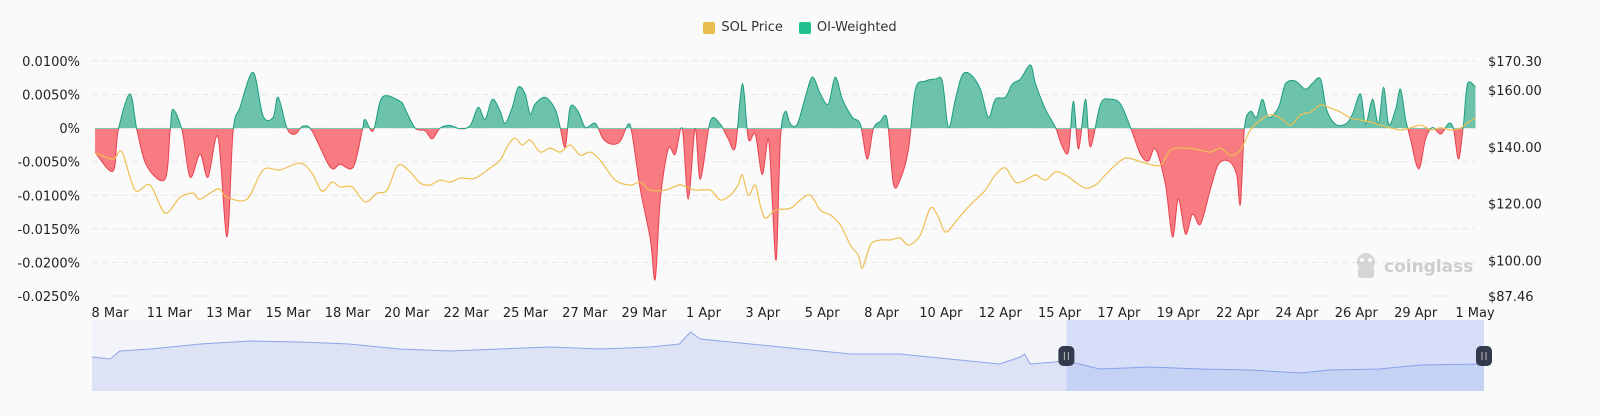 This screenshot has height=416, width=1600. I want to click on legend-item-sol-price: SOL Price, so click(743, 27).